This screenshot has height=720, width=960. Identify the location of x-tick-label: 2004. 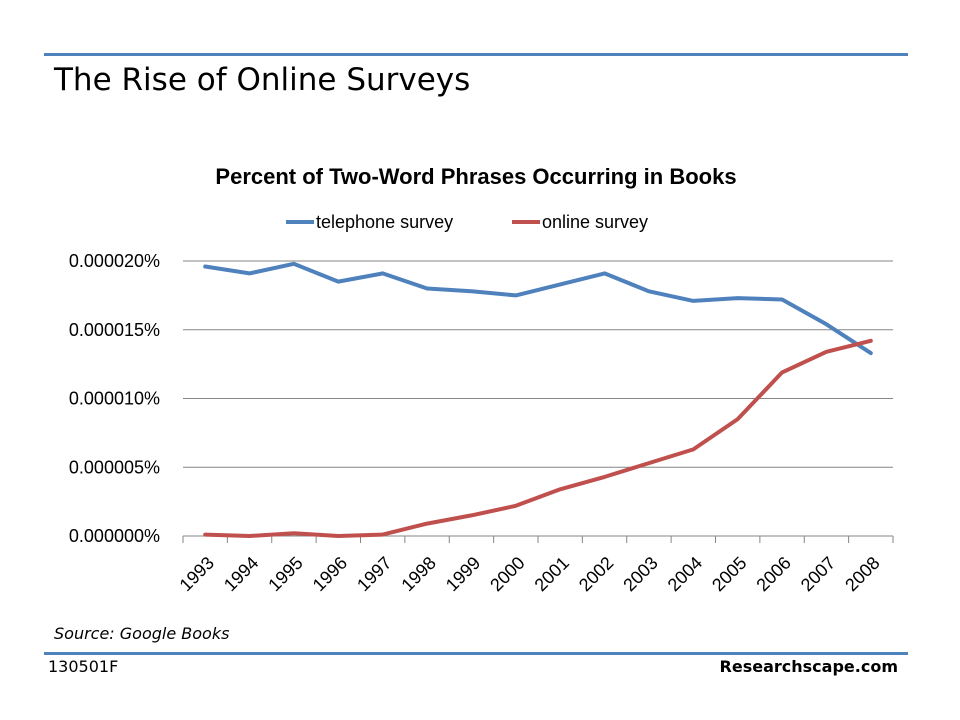
(685, 574).